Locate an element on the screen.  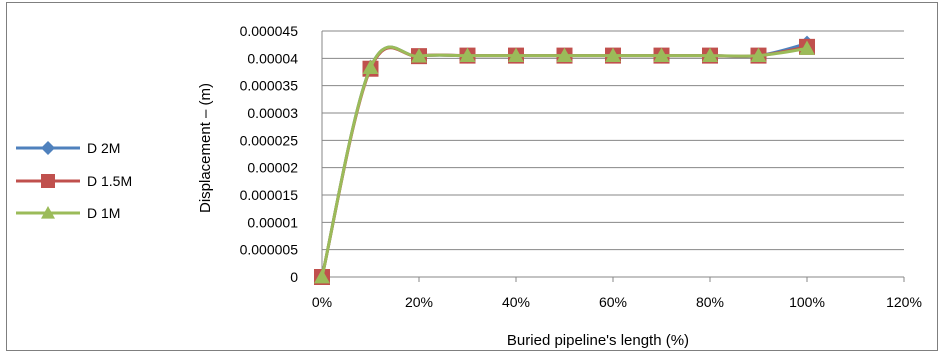
y-tick-label: 0.000035 is located at coordinates (269, 86).